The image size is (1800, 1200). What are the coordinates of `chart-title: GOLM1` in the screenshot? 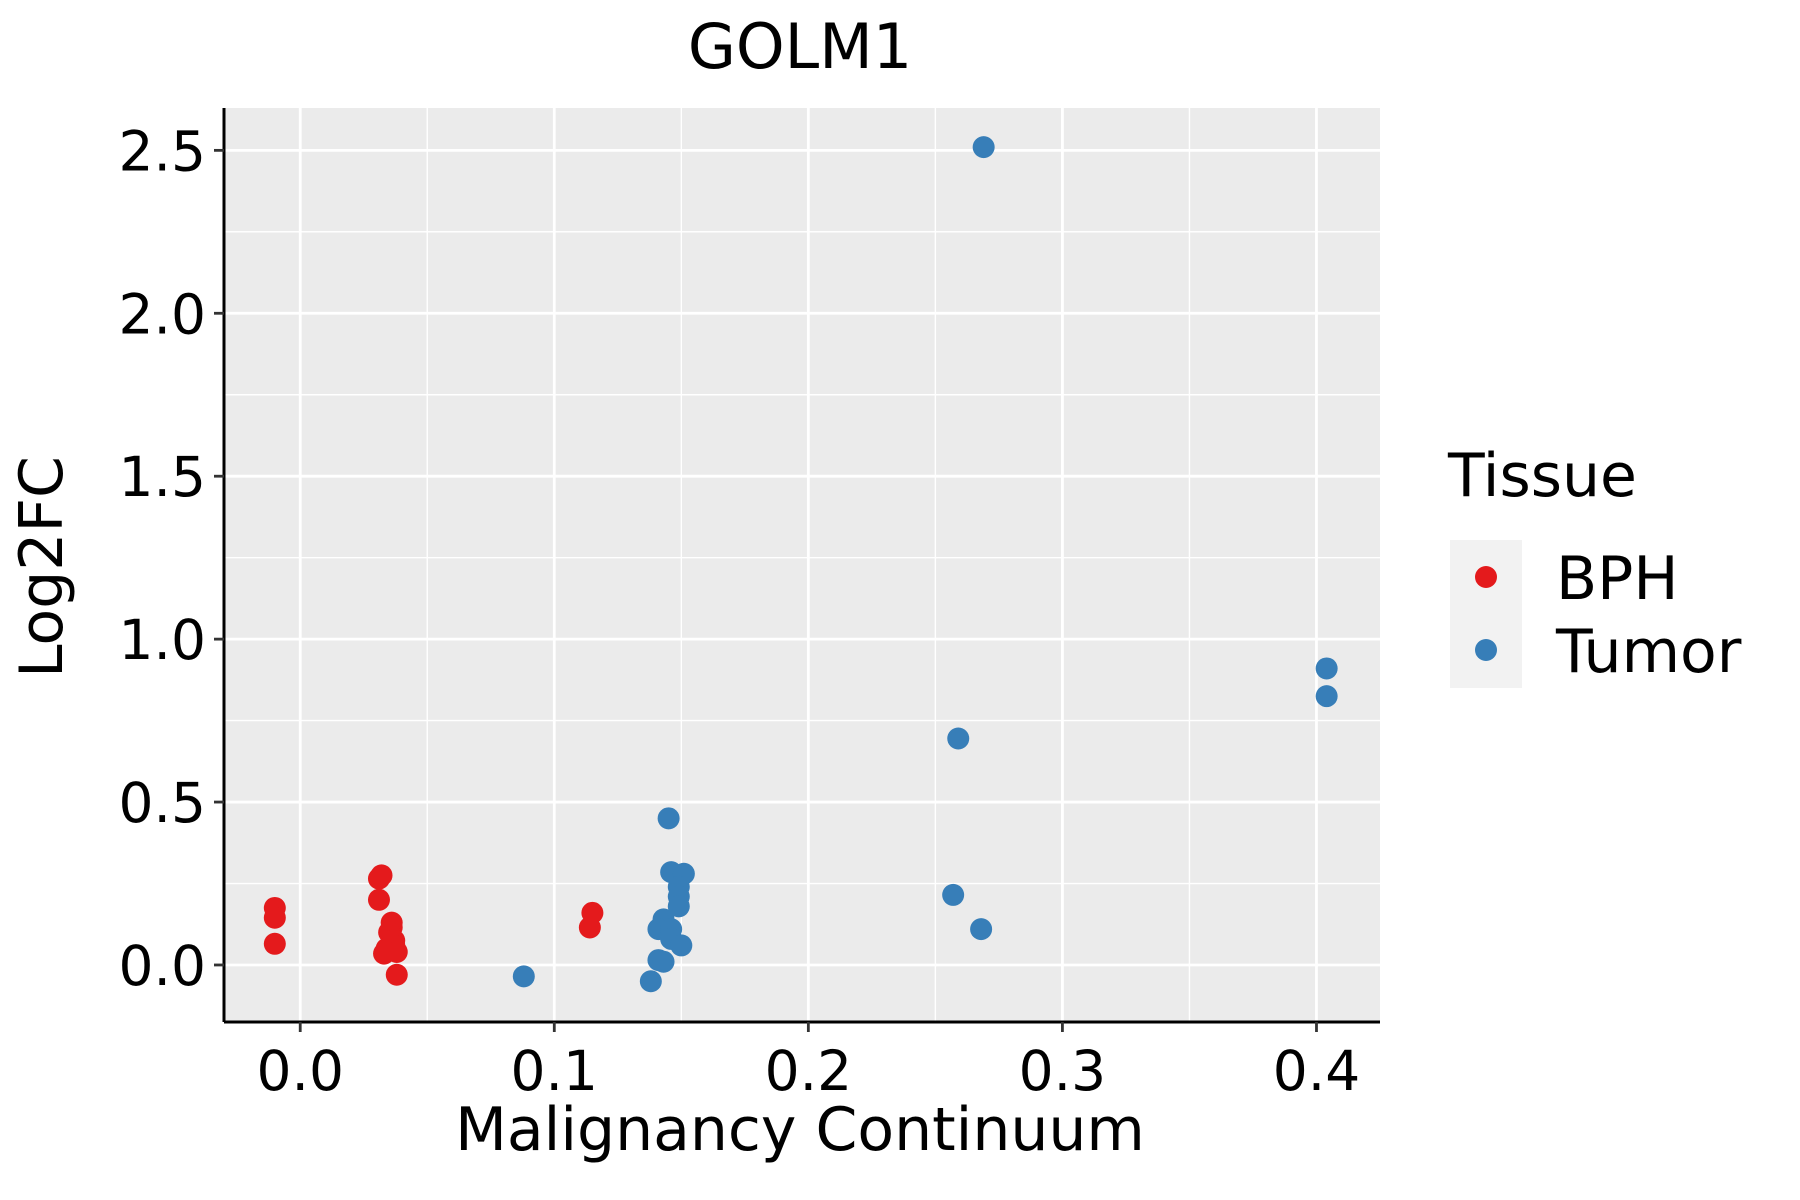 It's located at (800, 46).